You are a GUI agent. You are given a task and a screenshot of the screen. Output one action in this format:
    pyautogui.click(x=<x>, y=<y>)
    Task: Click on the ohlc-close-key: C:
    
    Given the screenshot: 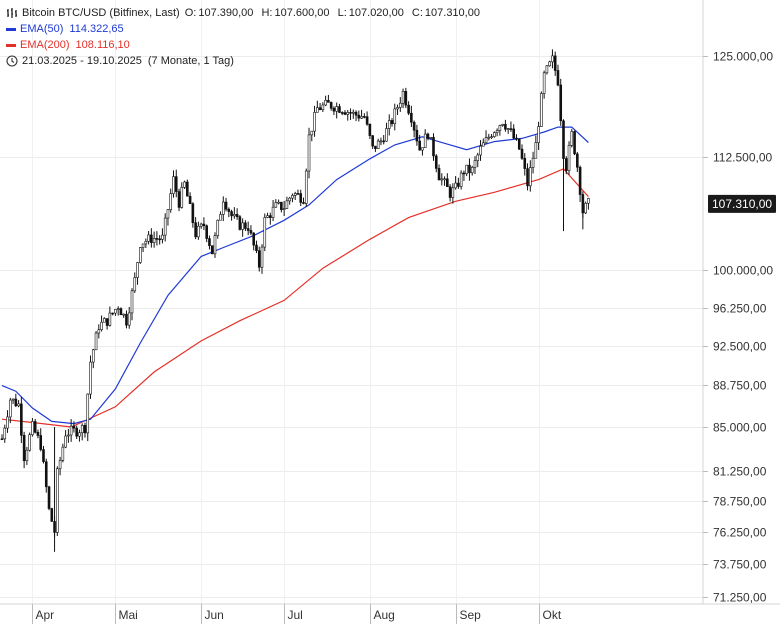 What is the action you would take?
    pyautogui.click(x=417, y=13)
    